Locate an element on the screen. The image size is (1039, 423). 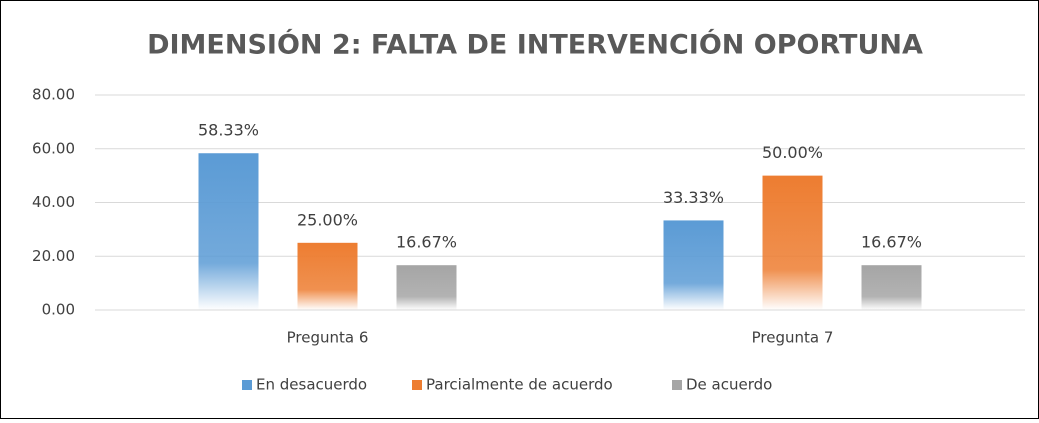
y-tick-label: 60.00 is located at coordinates (53, 148).